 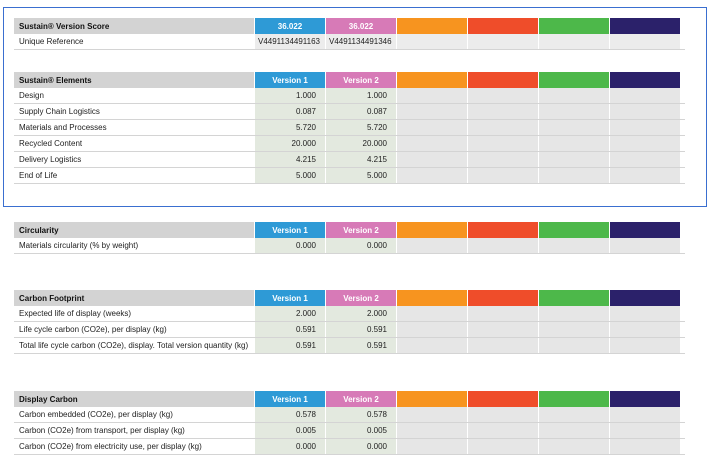 What do you see at coordinates (289, 414) in the screenshot?
I see `version-1-value: 0.578` at bounding box center [289, 414].